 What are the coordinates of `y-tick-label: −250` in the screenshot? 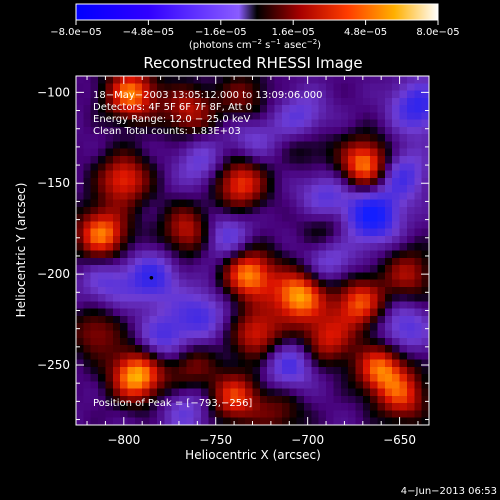 It's located at (53, 365).